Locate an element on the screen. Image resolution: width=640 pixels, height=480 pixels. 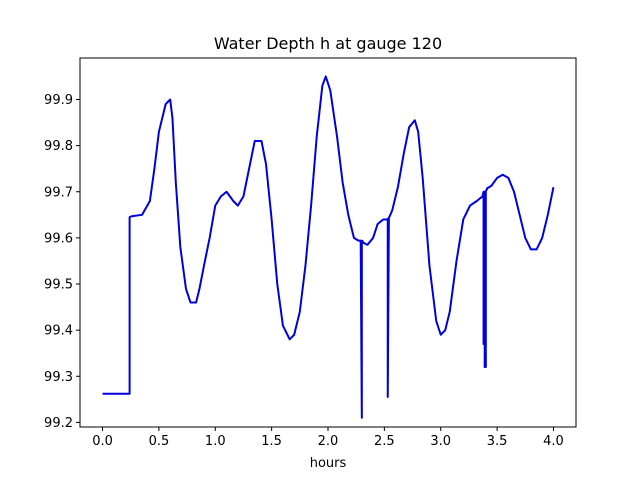
y-tick-label: 99.3 is located at coordinates (58, 377).